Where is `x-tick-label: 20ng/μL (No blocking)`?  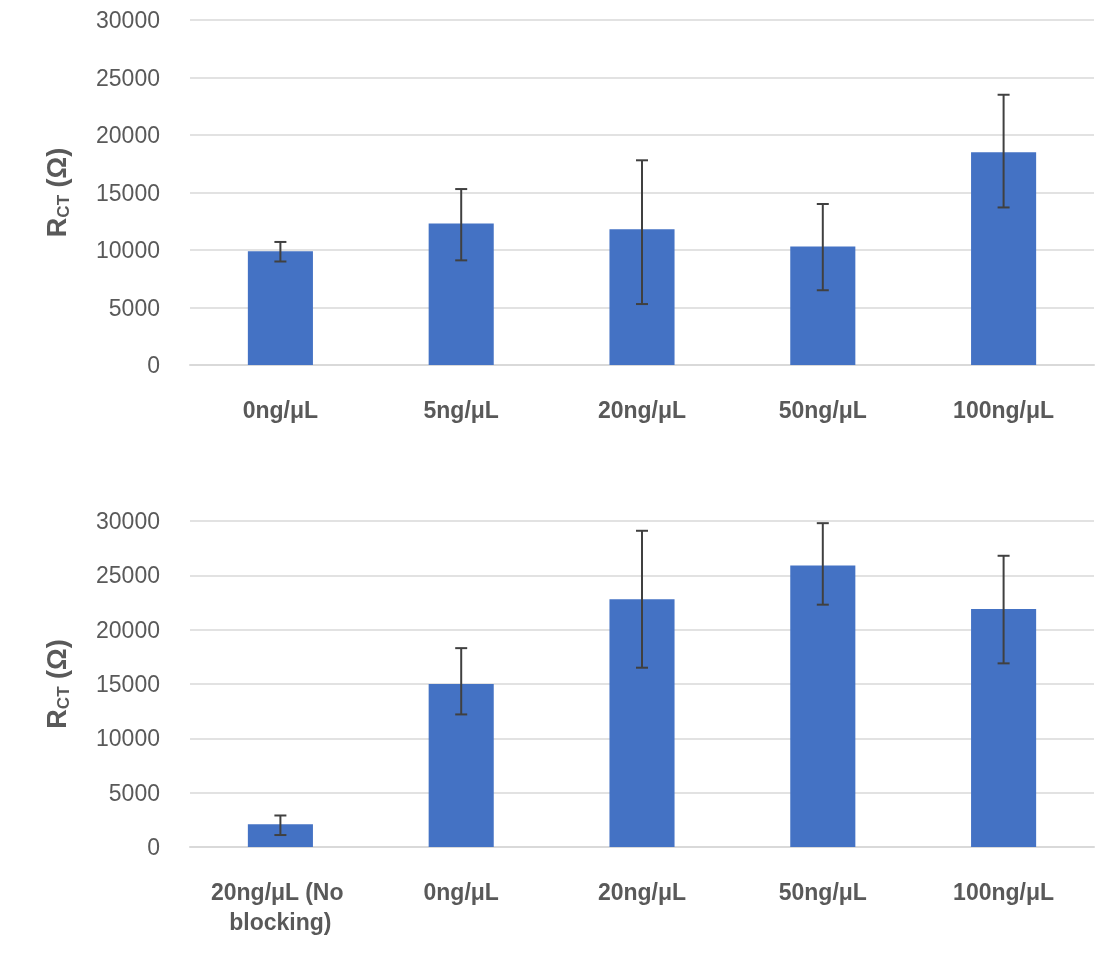
x-tick-label: 20ng/μL (No blocking) is located at coordinates (280, 907).